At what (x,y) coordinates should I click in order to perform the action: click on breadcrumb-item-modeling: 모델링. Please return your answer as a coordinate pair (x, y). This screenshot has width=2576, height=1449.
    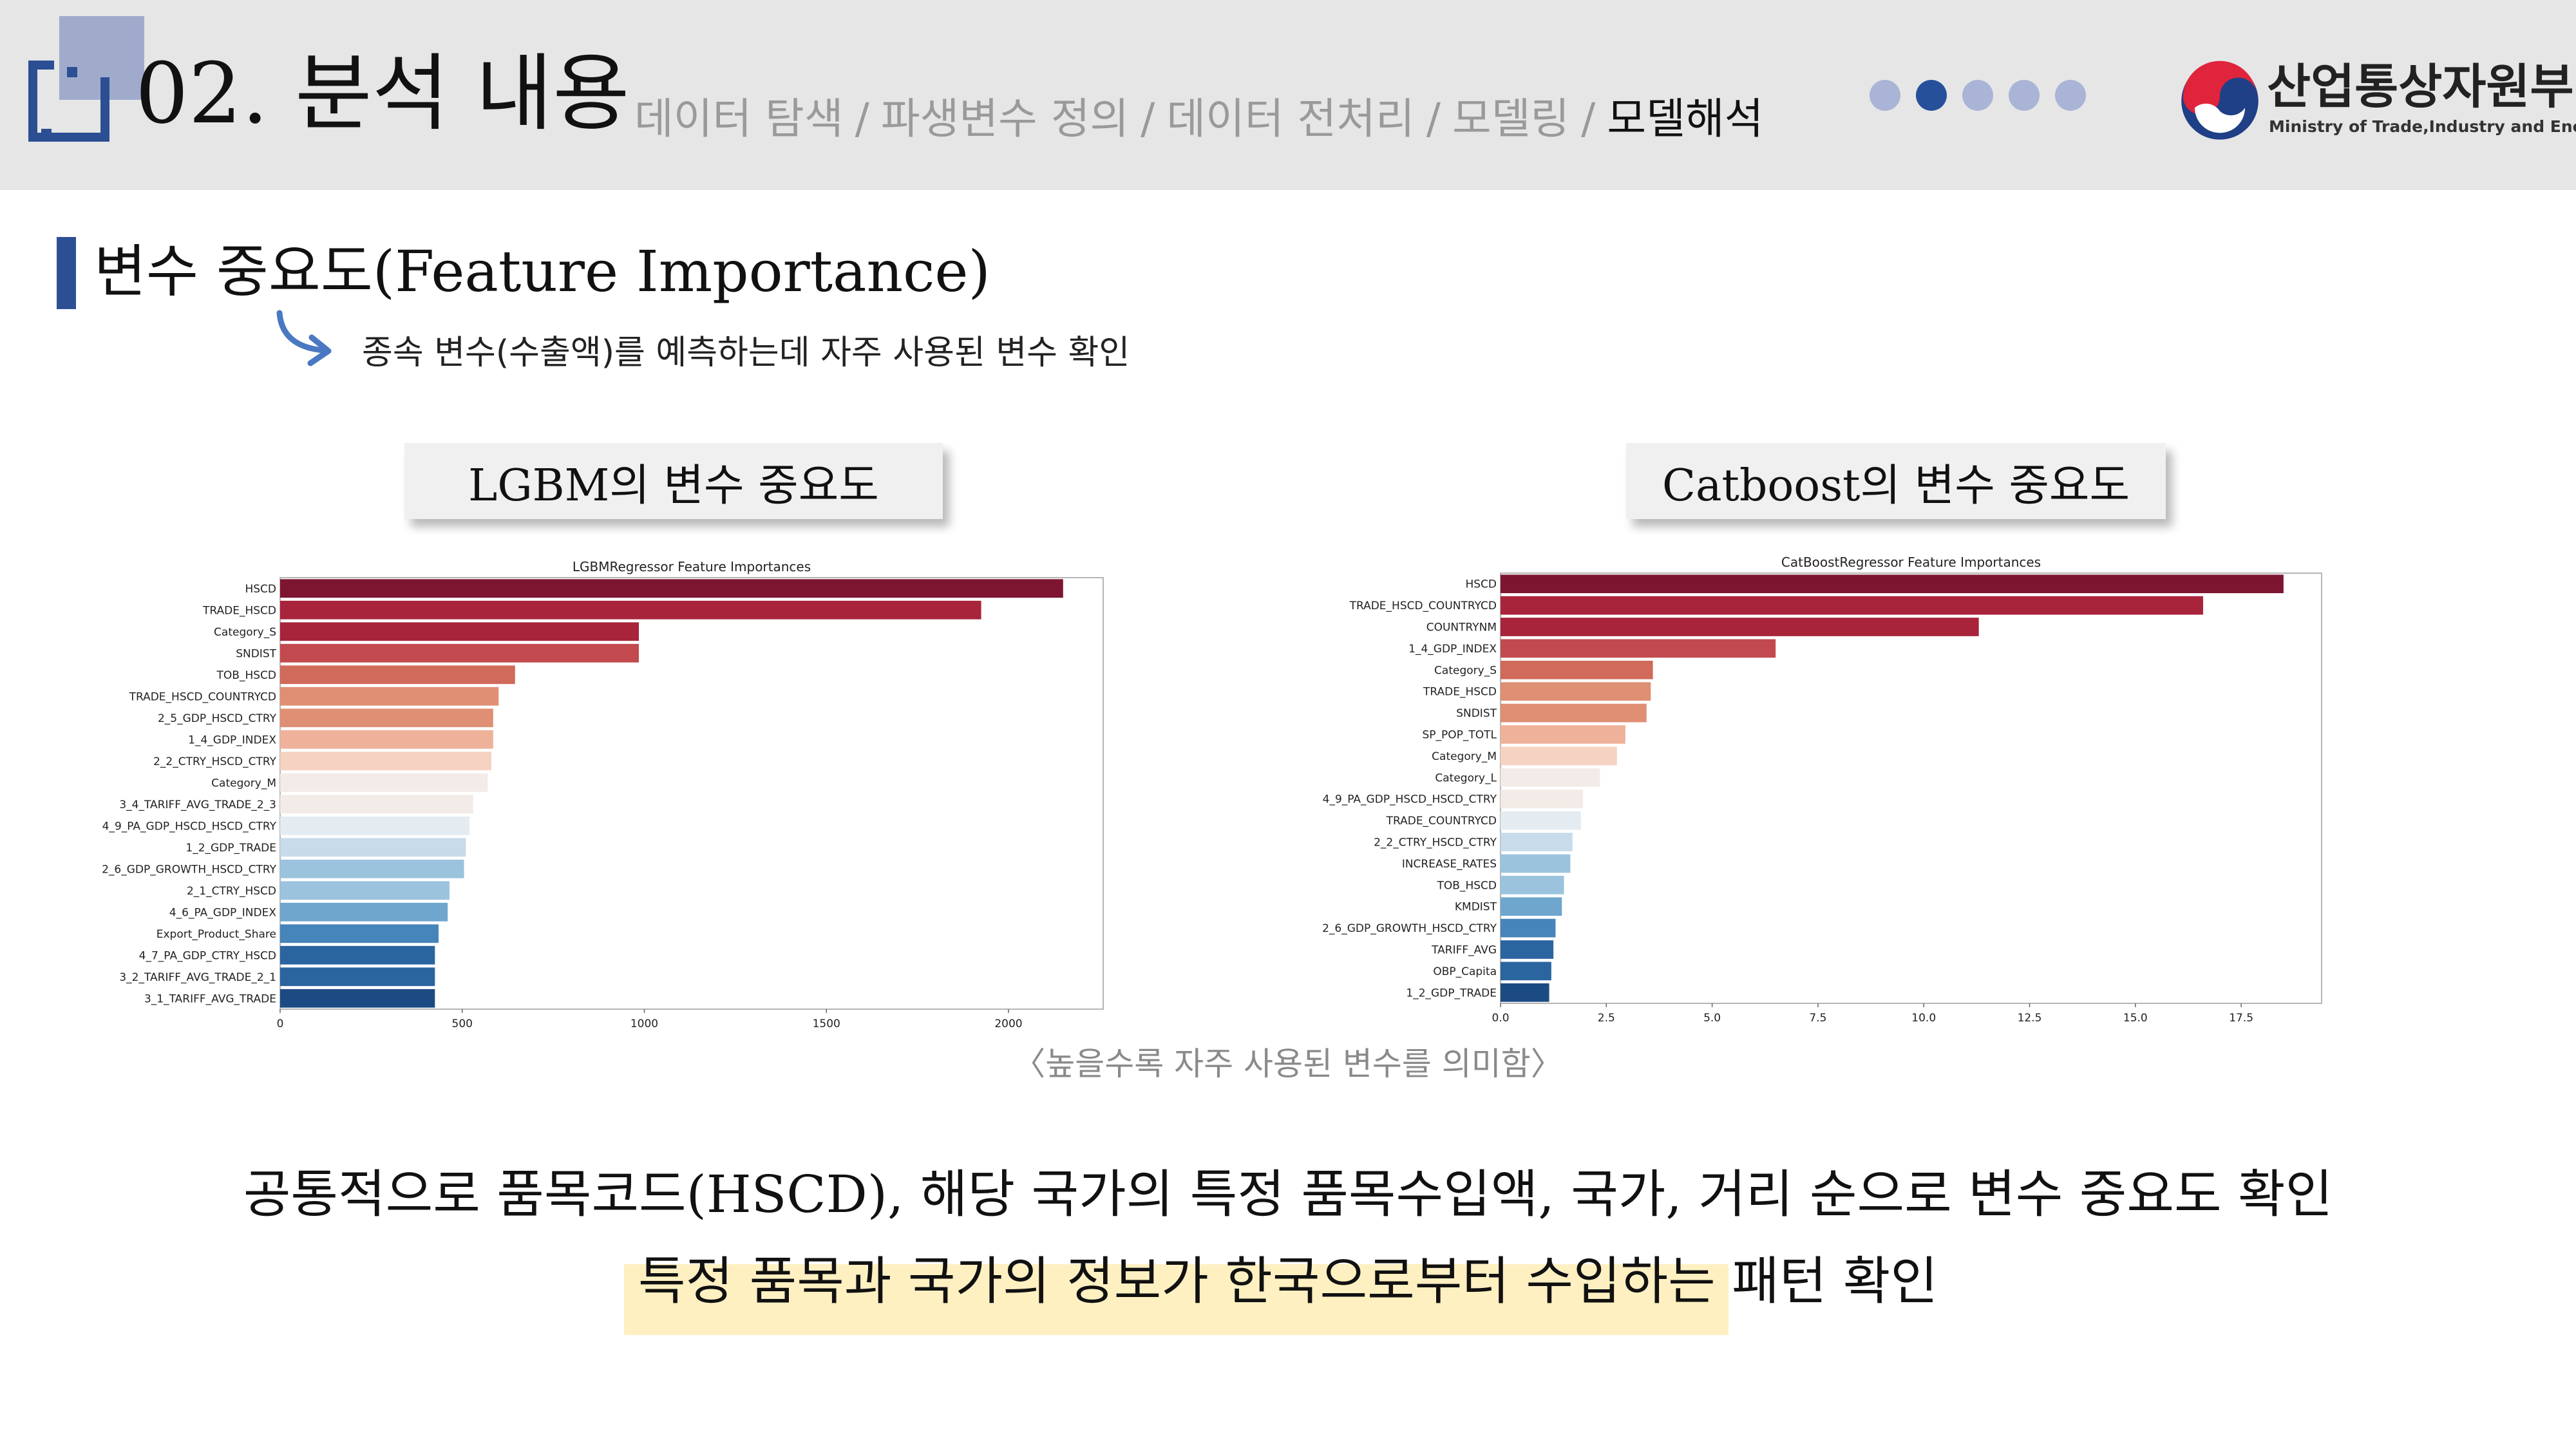
    Looking at the image, I should click on (1511, 119).